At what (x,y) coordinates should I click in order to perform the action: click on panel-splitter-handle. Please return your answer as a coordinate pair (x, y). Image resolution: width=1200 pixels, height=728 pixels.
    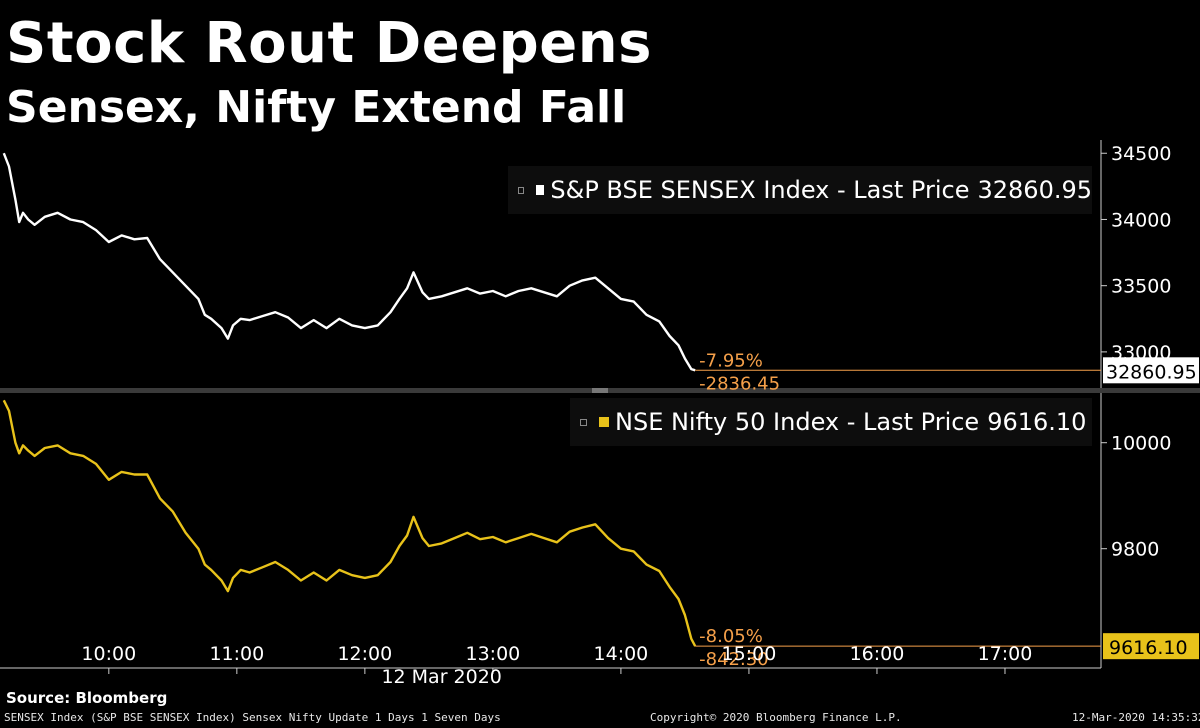
    Looking at the image, I should click on (600, 390).